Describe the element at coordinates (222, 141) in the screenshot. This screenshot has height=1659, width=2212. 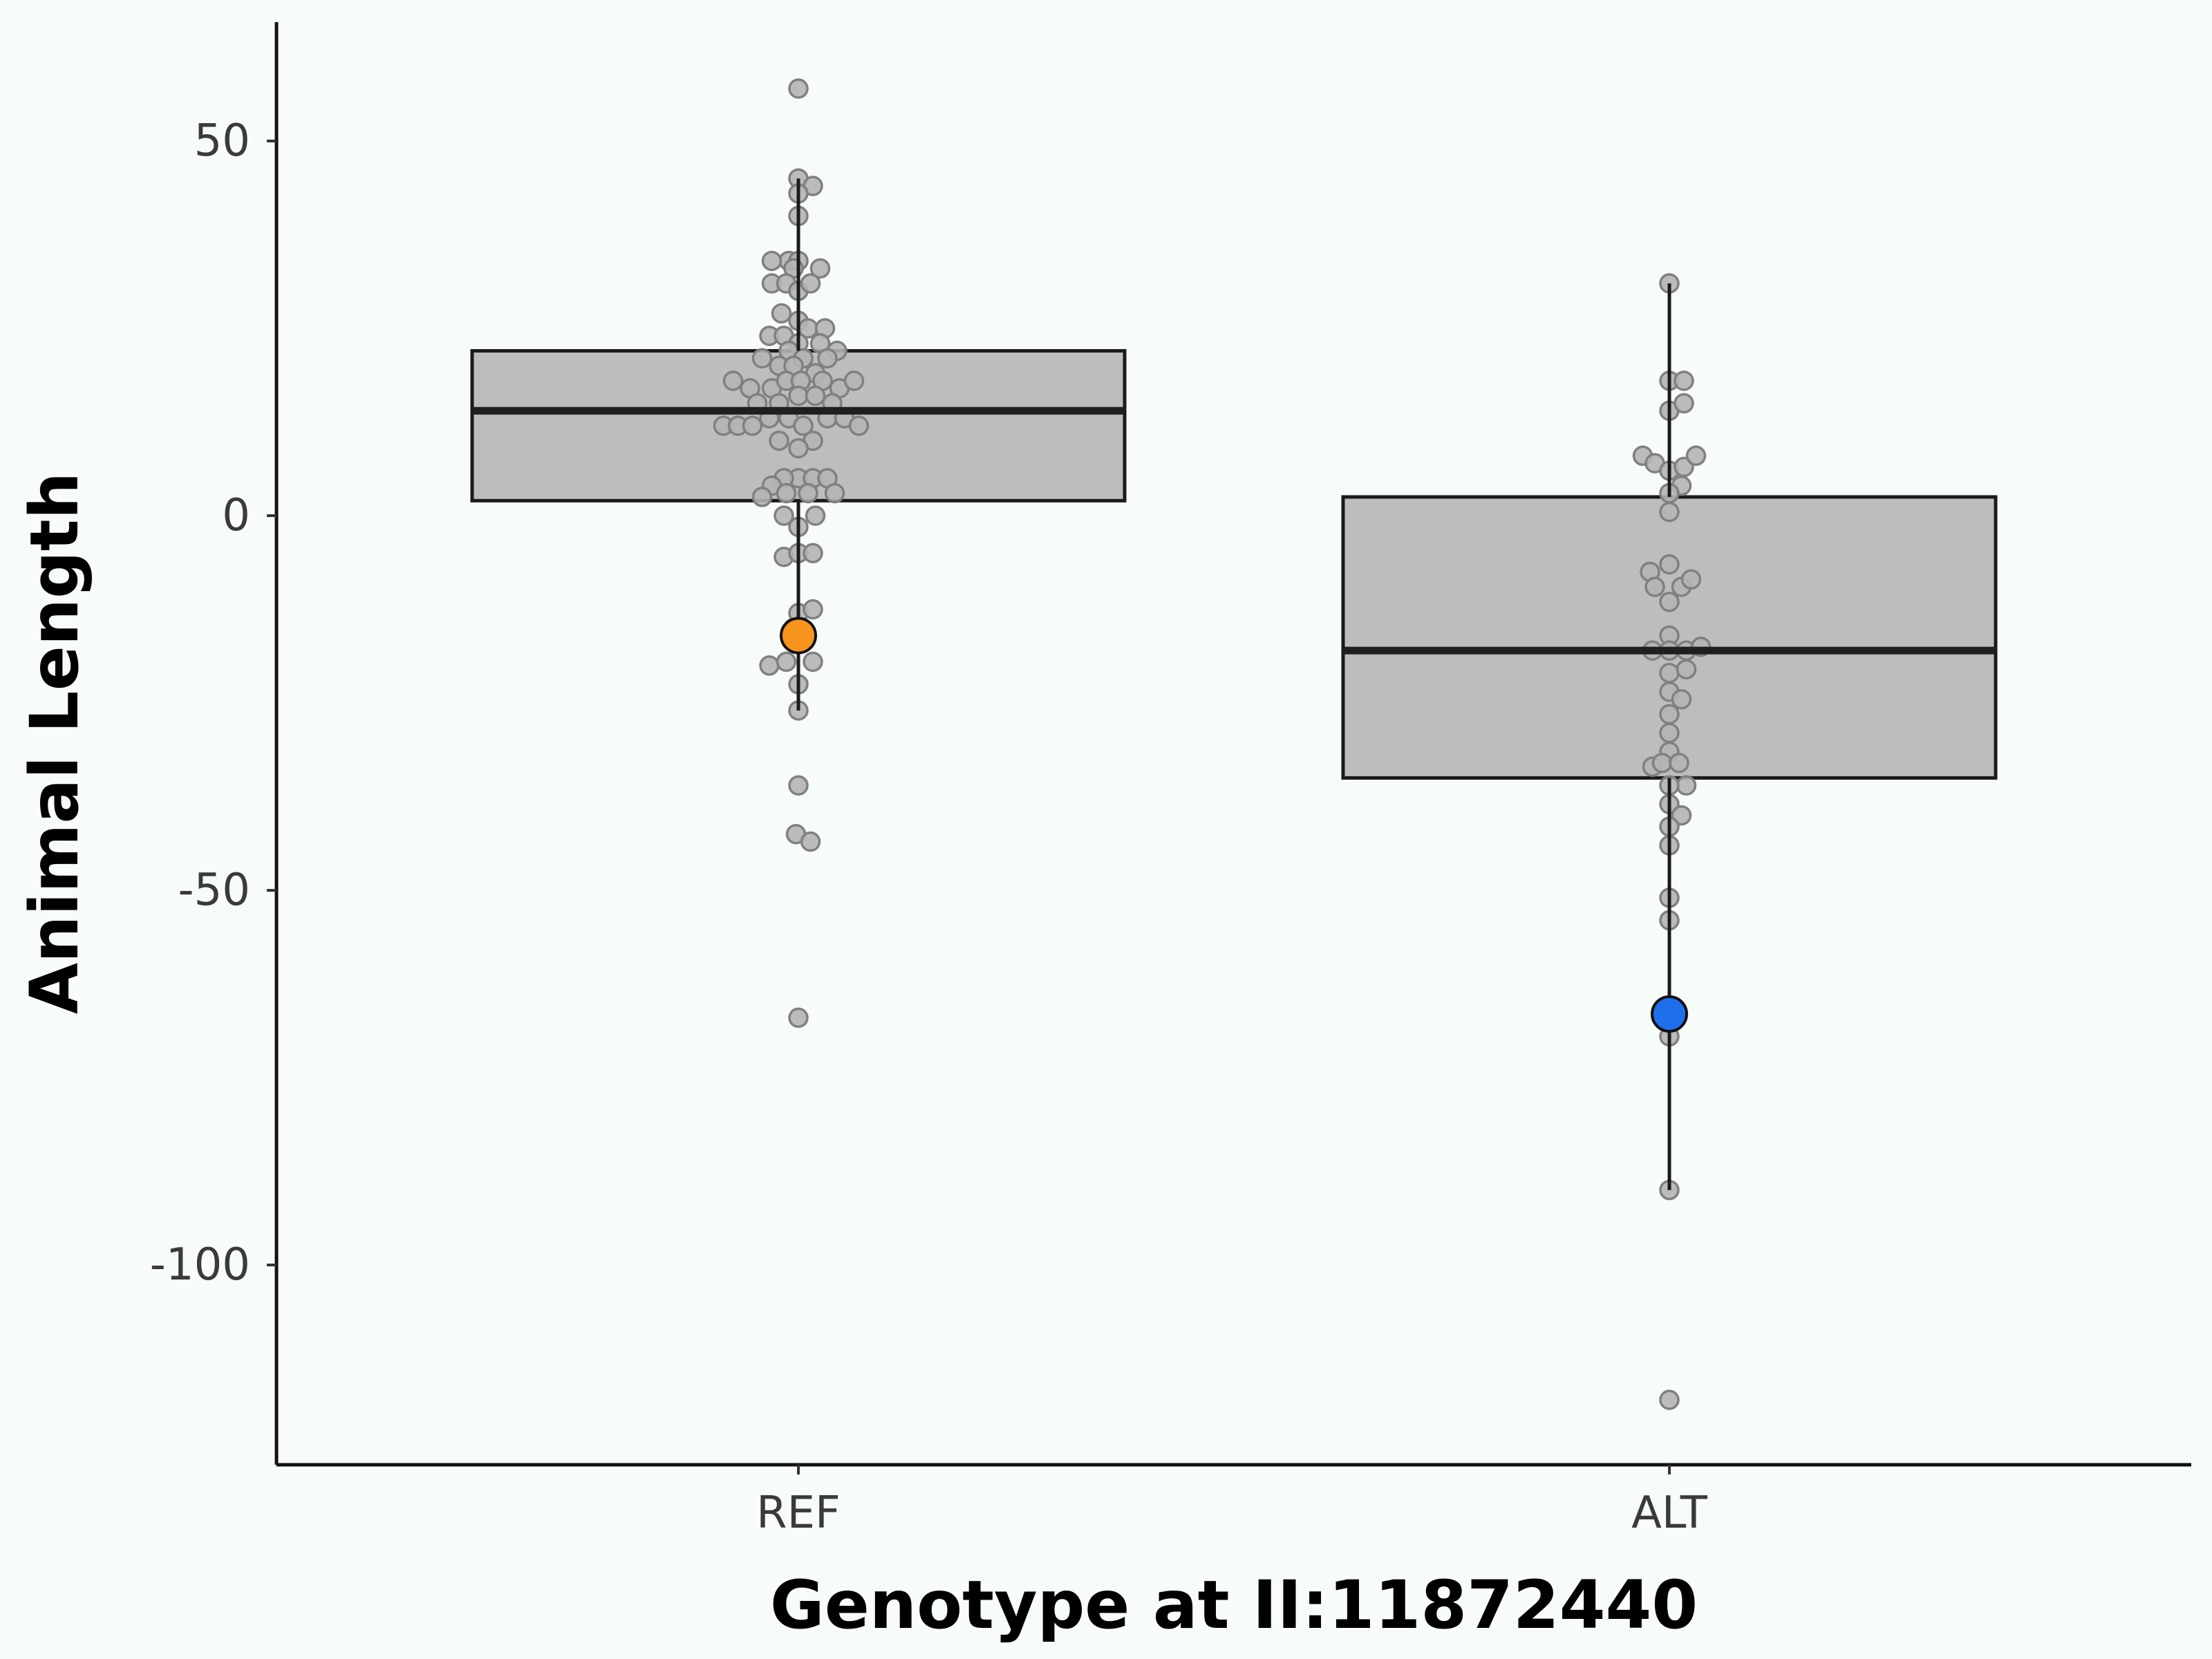
I see `y-tick-label: 50` at that location.